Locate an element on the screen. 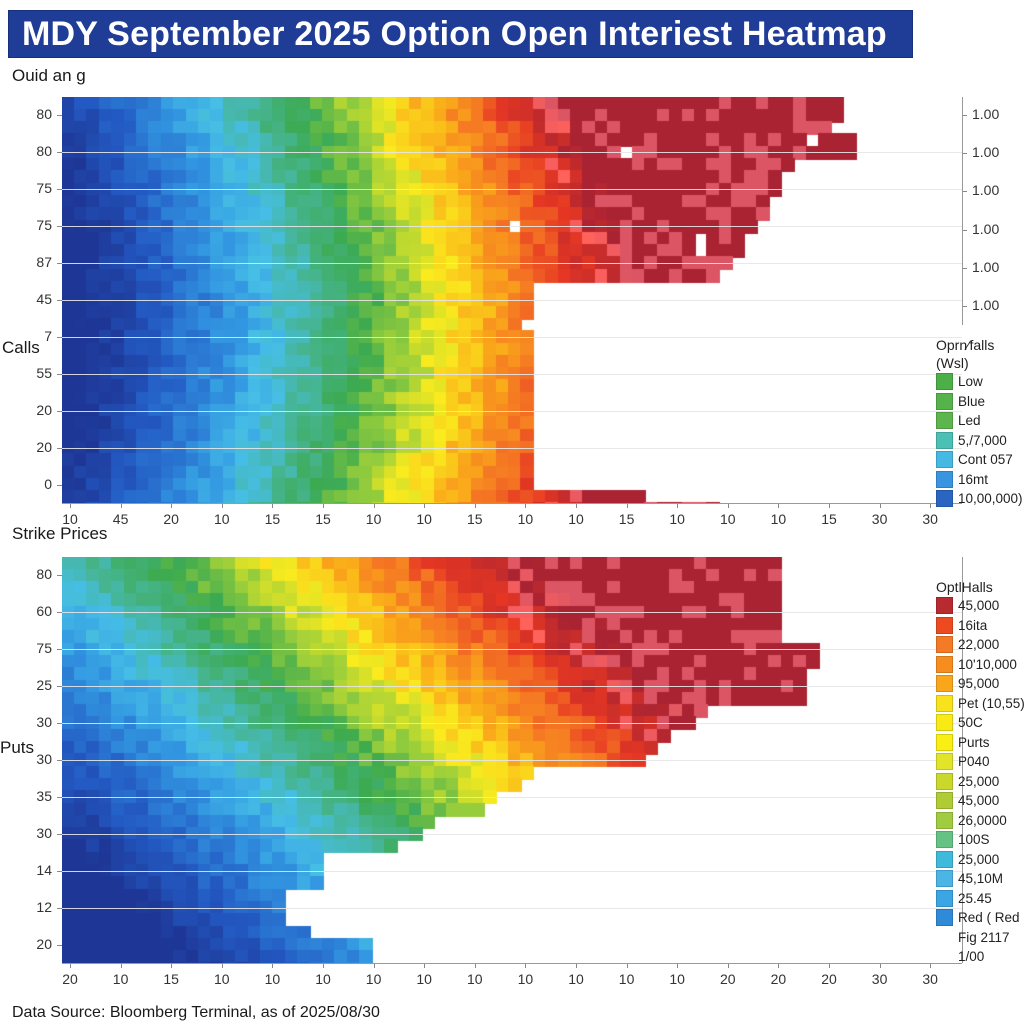  legend-item: 16mt is located at coordinates (979, 480).